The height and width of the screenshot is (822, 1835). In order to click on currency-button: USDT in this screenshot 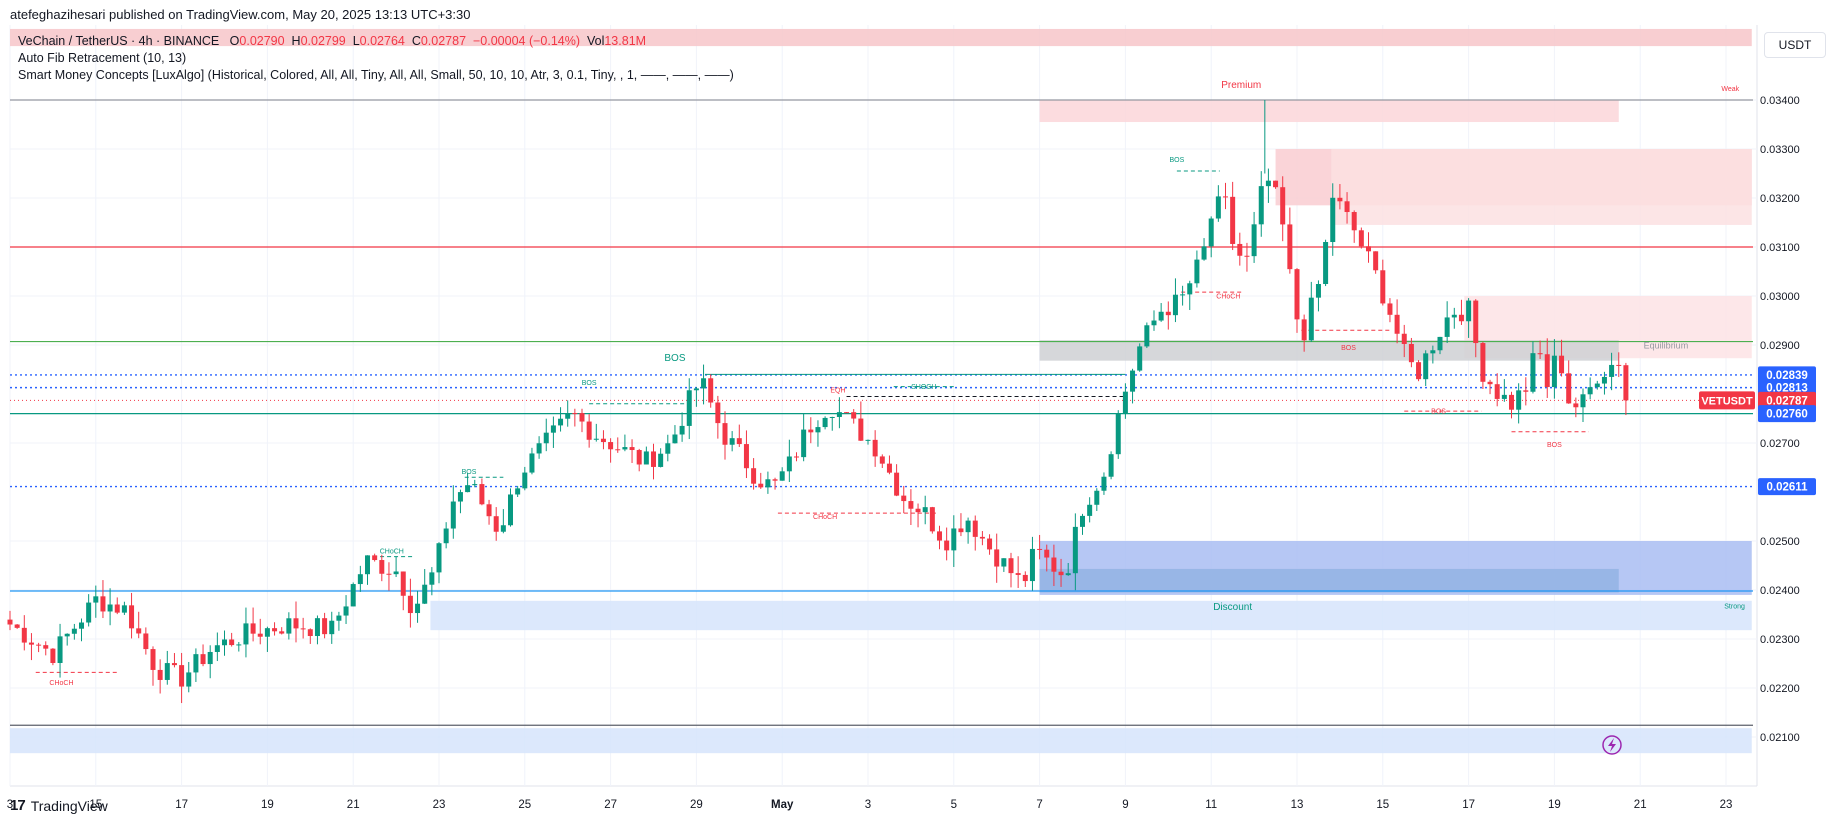, I will do `click(1795, 45)`.